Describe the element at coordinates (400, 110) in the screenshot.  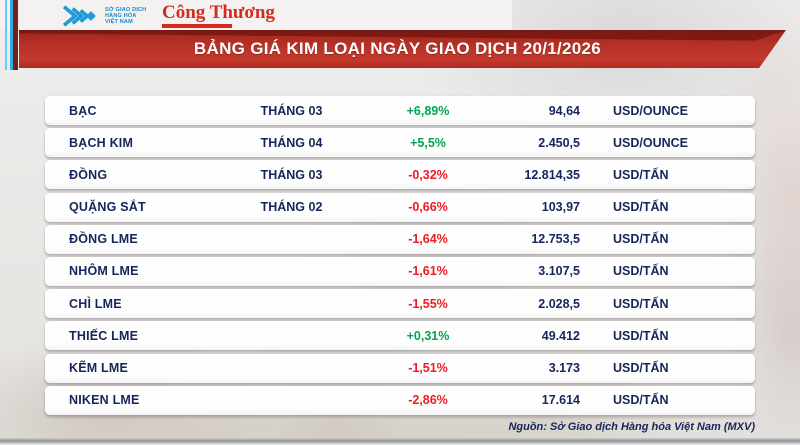
I see `table-row: BẠC THÁNG 03 +6,89% 94,64 USD/OUNCE` at that location.